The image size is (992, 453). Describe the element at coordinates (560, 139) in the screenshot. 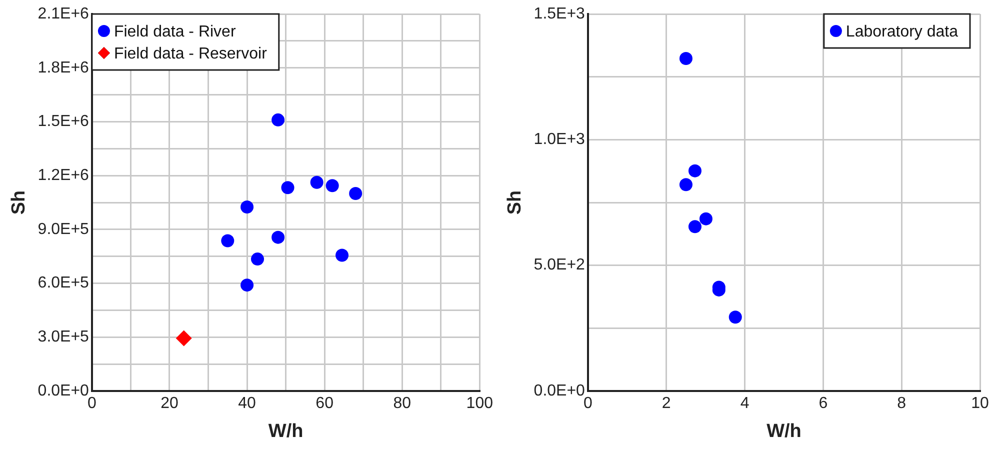

I see `y-tick-label: 1.0E+3` at that location.